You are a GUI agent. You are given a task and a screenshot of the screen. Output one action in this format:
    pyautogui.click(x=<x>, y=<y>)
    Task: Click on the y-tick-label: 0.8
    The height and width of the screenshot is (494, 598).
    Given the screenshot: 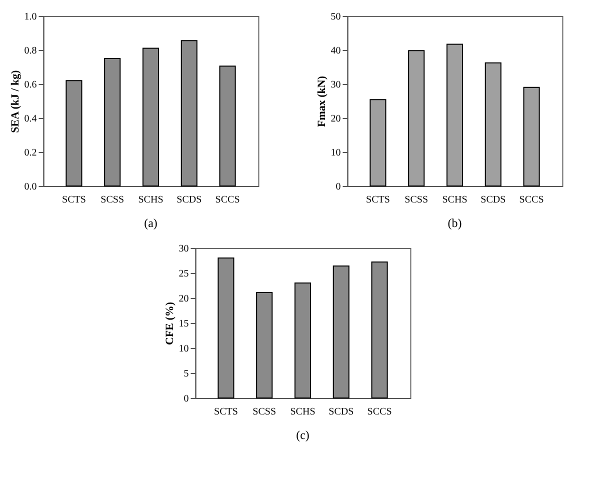 What is the action you would take?
    pyautogui.click(x=30, y=51)
    